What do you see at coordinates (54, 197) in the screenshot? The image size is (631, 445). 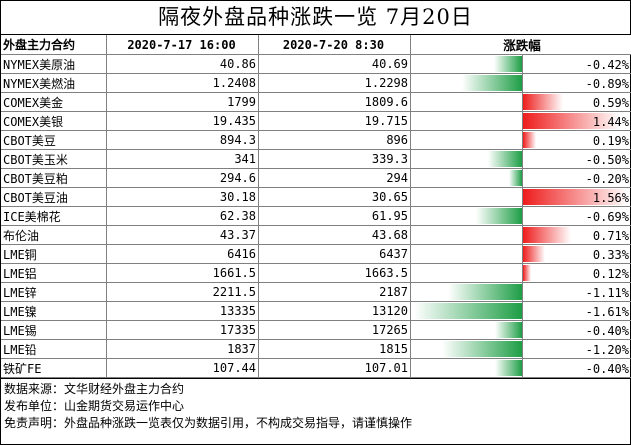 I see `contract-name: CBOT美豆油` at bounding box center [54, 197].